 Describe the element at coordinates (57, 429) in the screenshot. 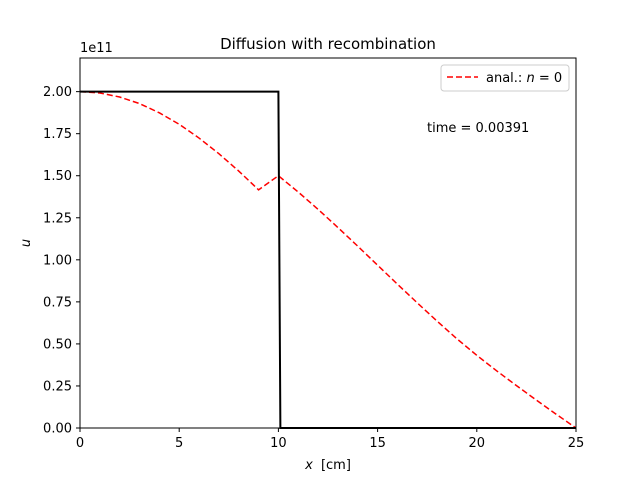

I see `y-tick-label: 0.00` at that location.